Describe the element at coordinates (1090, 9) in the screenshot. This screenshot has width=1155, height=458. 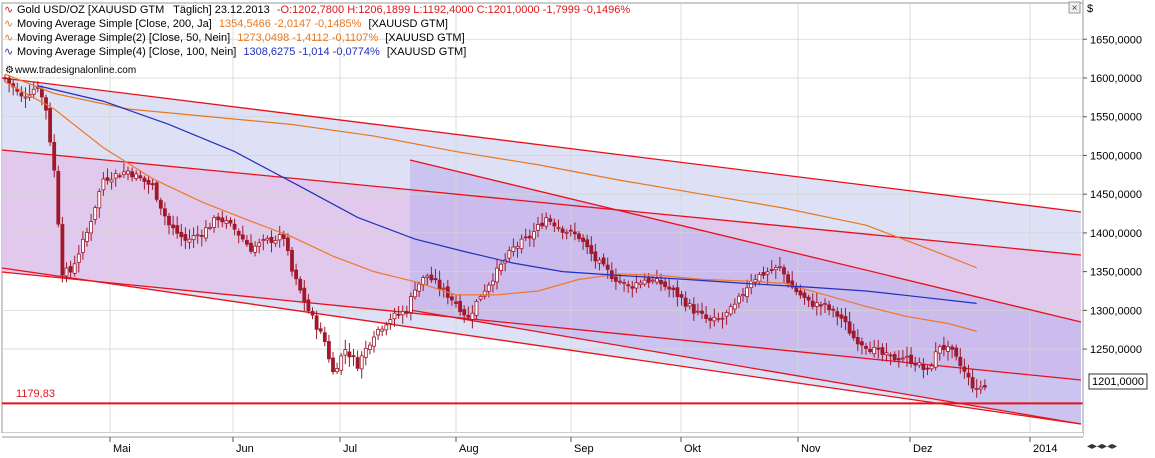
I see `axis-currency: $` at that location.